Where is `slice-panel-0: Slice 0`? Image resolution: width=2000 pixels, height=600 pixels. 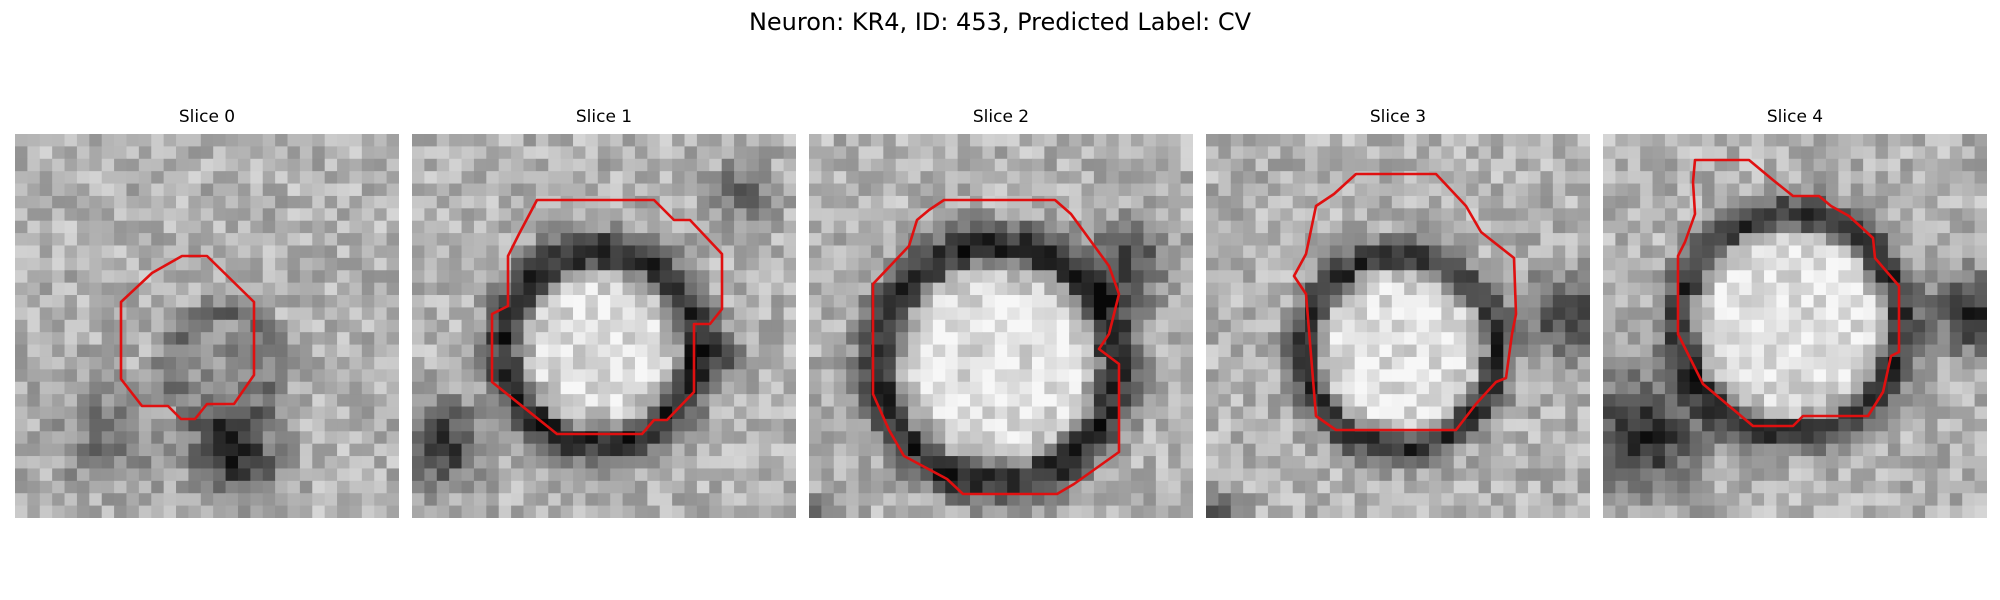 slice-panel-0: Slice 0 is located at coordinates (207, 312).